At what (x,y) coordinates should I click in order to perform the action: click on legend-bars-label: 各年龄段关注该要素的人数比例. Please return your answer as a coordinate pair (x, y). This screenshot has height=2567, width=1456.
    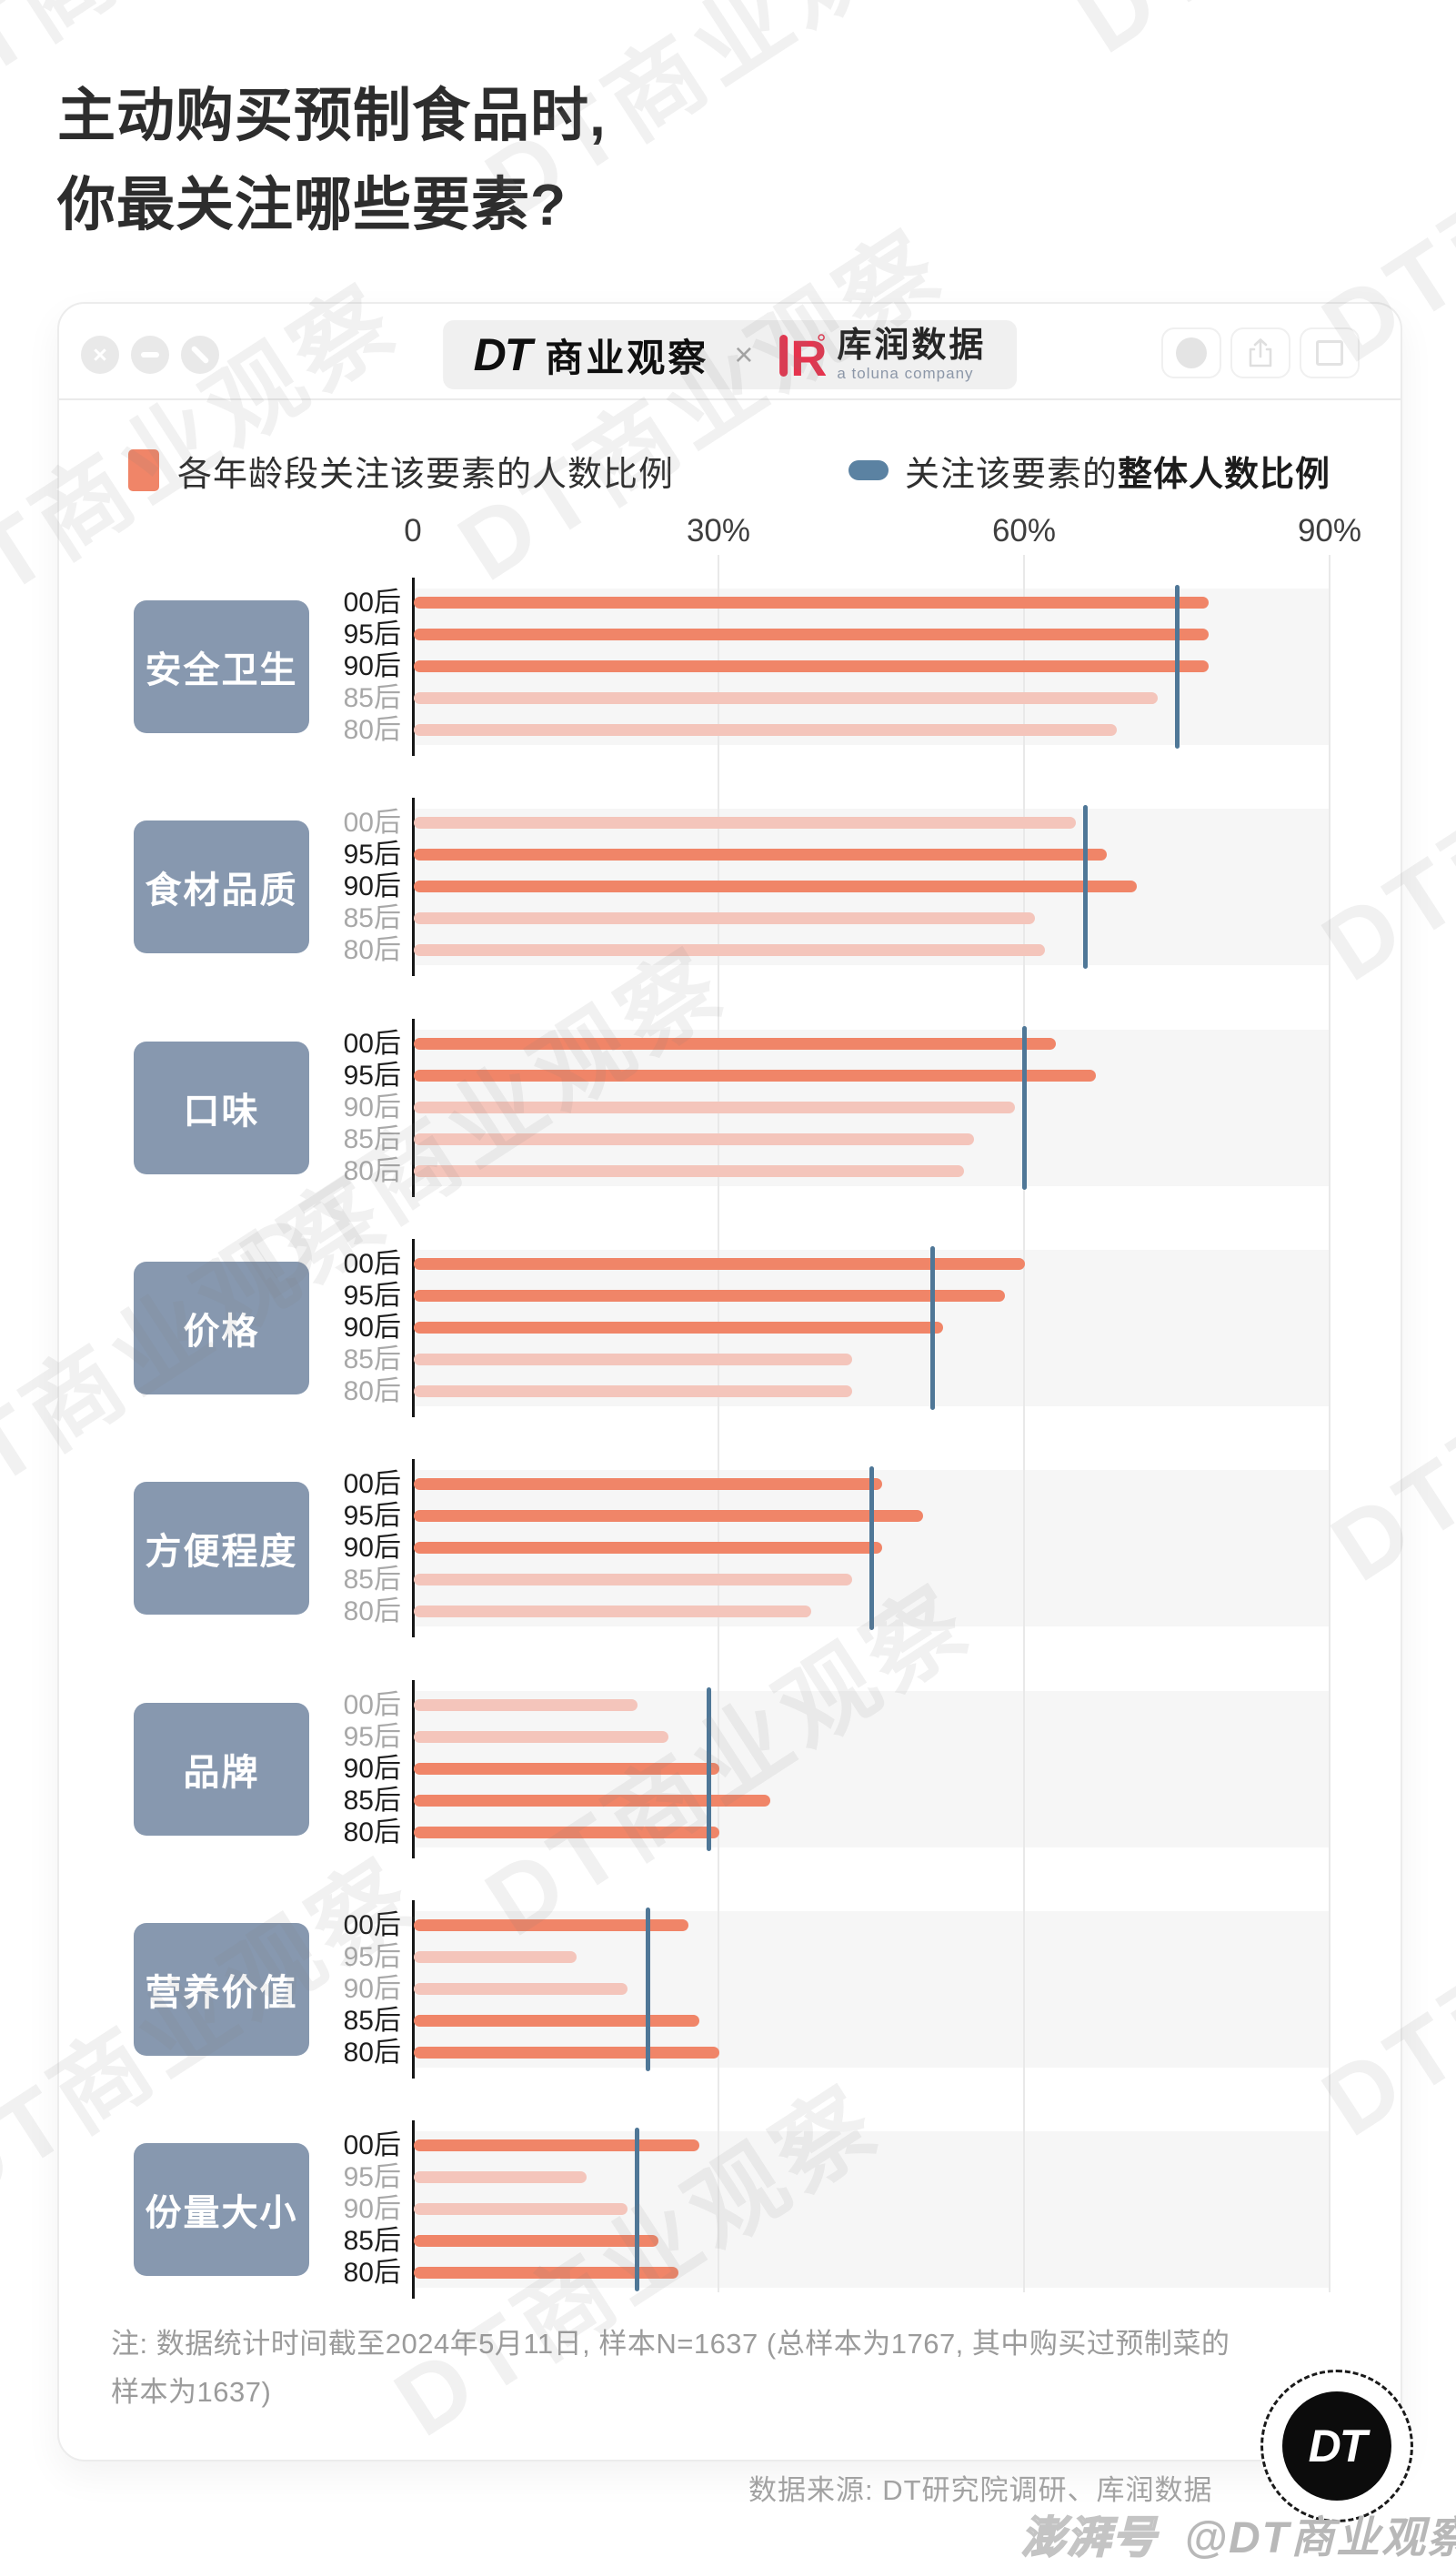
    Looking at the image, I should click on (426, 474).